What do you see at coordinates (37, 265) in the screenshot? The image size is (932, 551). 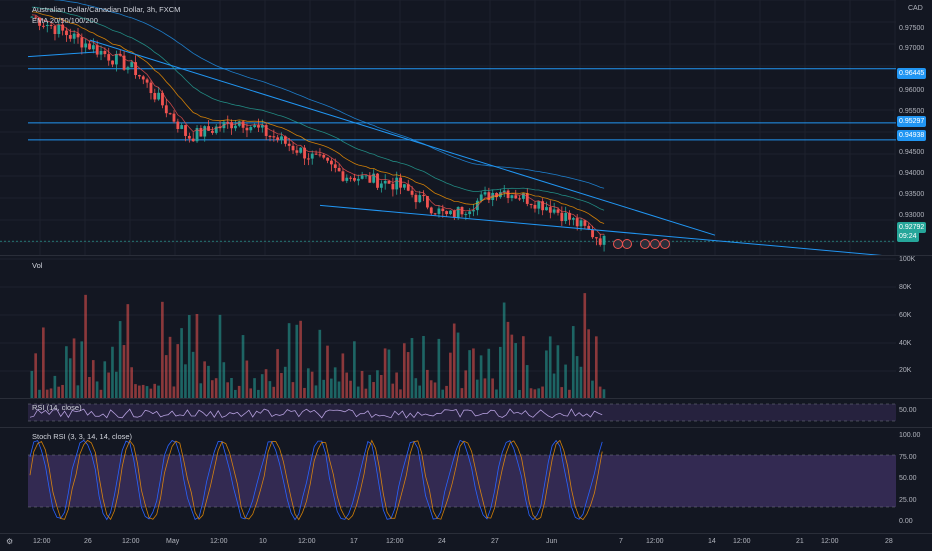 I see `volume-label: Vol` at bounding box center [37, 265].